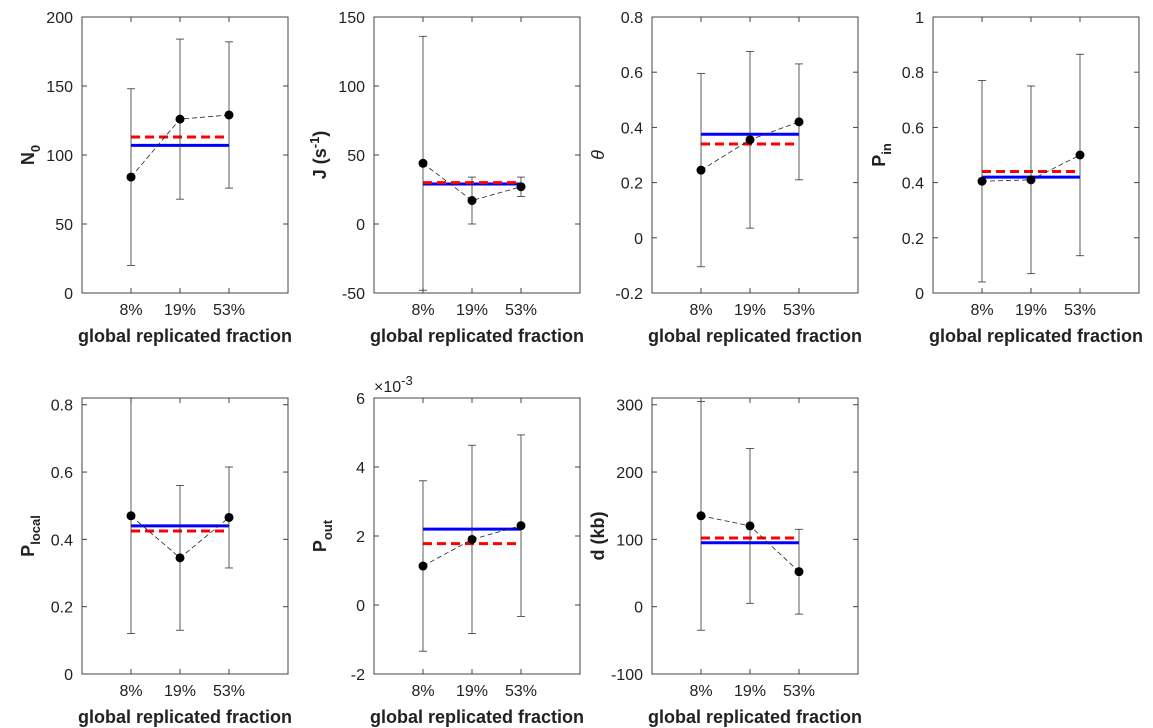 Image resolution: width=1153 pixels, height=728 pixels. What do you see at coordinates (327, 529) in the screenshot?
I see `label-sub: out` at bounding box center [327, 529].